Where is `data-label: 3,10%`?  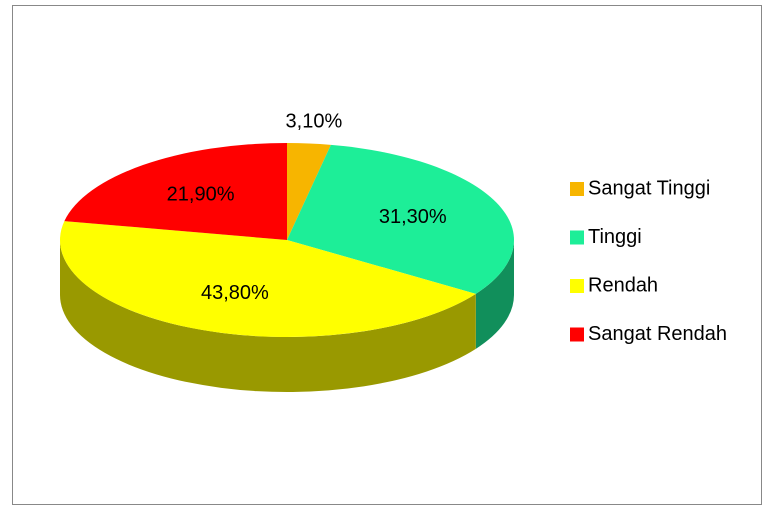
data-label: 3,10% is located at coordinates (314, 122).